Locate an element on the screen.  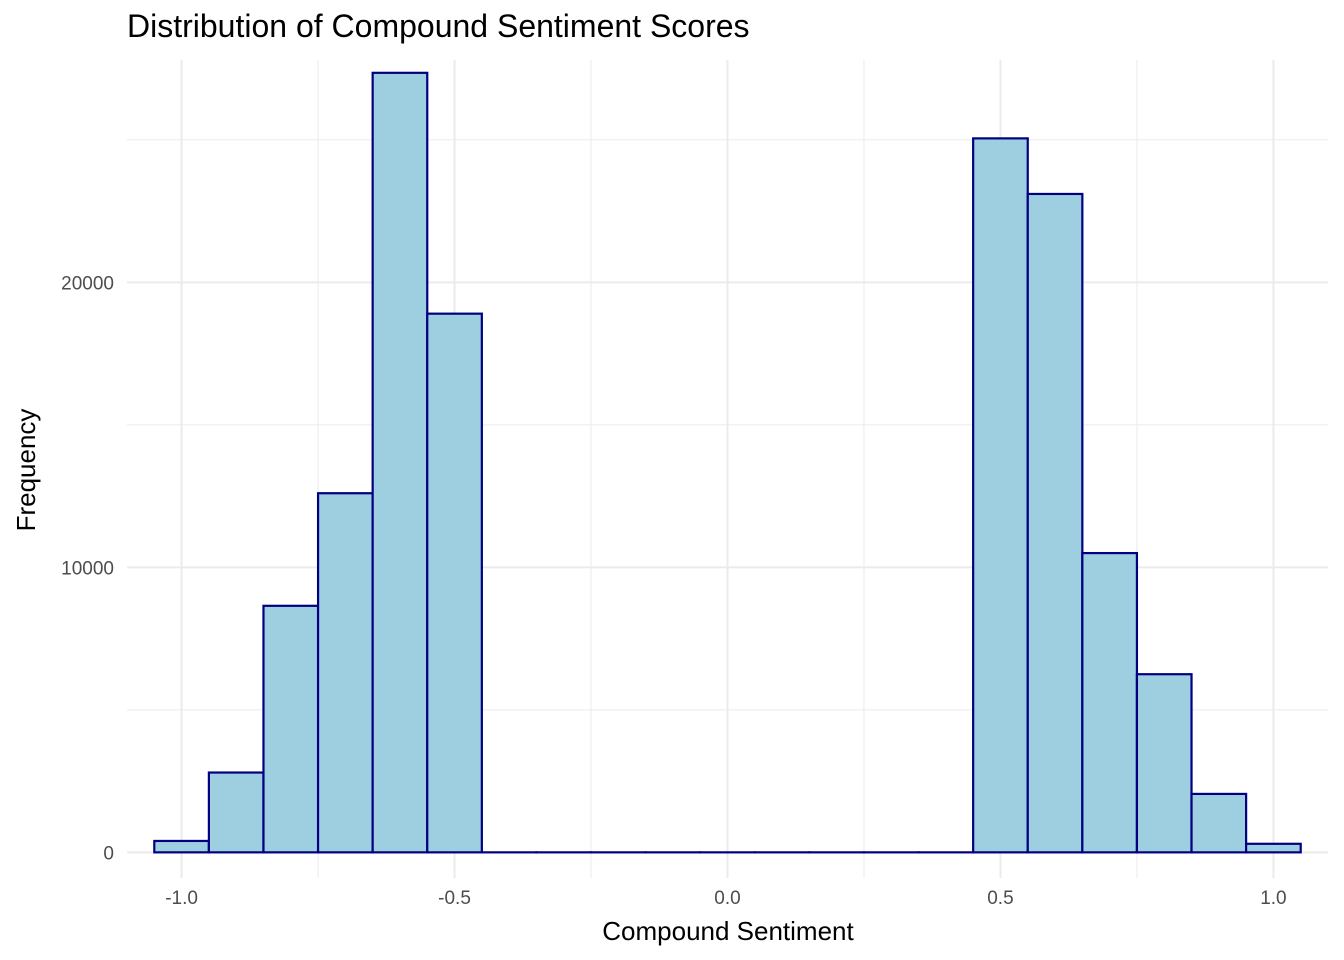
x-tick-labels: -1.0 -0.5 0.0 0.5 1.0 is located at coordinates (725, 898).